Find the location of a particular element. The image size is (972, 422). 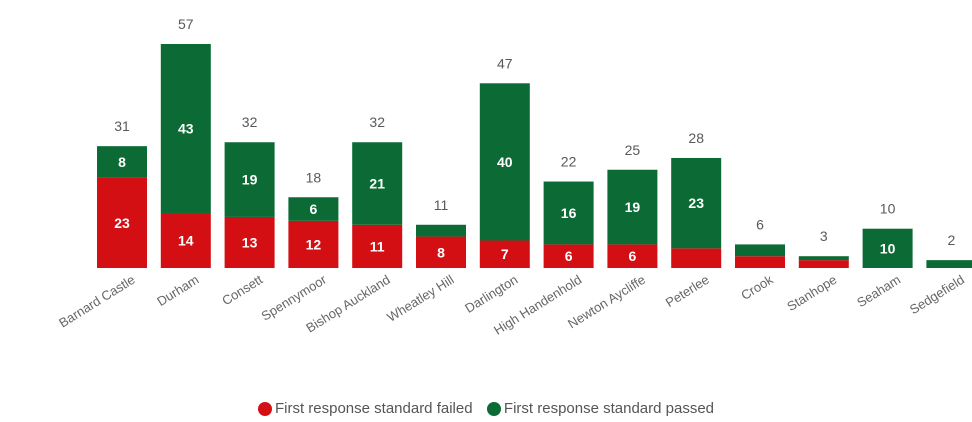

data-label-failed: 14 is located at coordinates (186, 240).